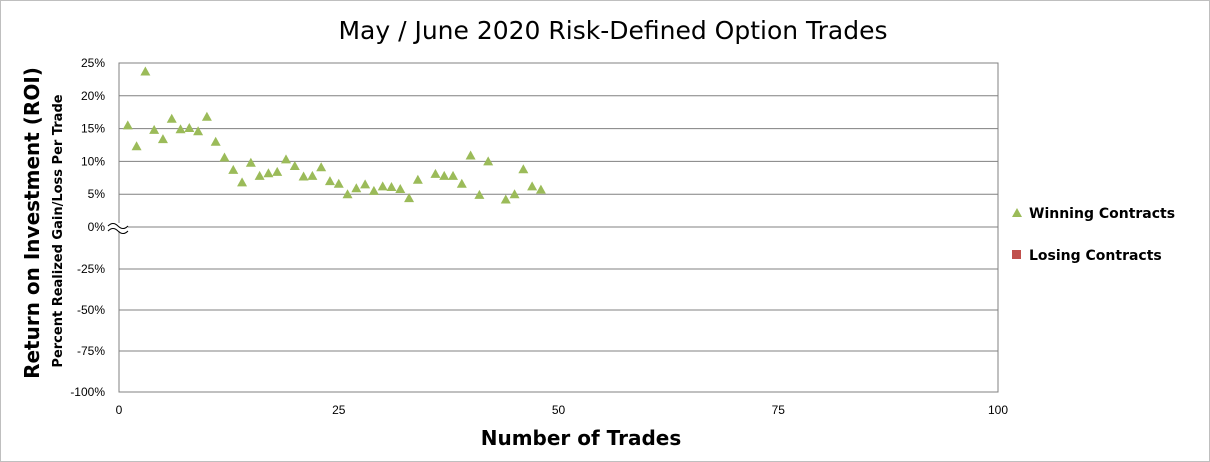 The image size is (1210, 462). What do you see at coordinates (559, 410) in the screenshot?
I see `x-tick-label: 50` at bounding box center [559, 410].